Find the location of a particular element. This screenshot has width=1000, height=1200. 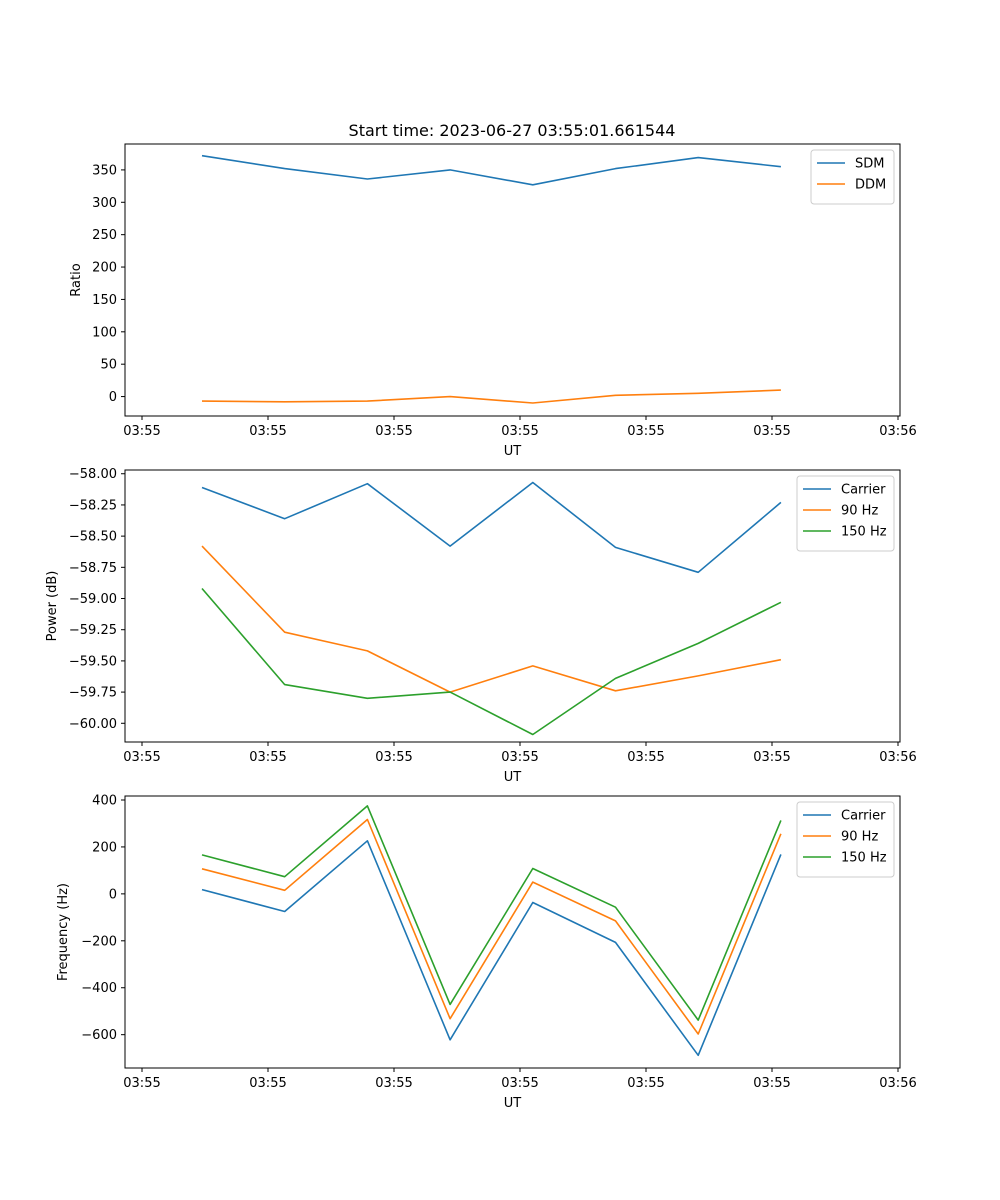

y-tick-label: −58.50 is located at coordinates (93, 537).